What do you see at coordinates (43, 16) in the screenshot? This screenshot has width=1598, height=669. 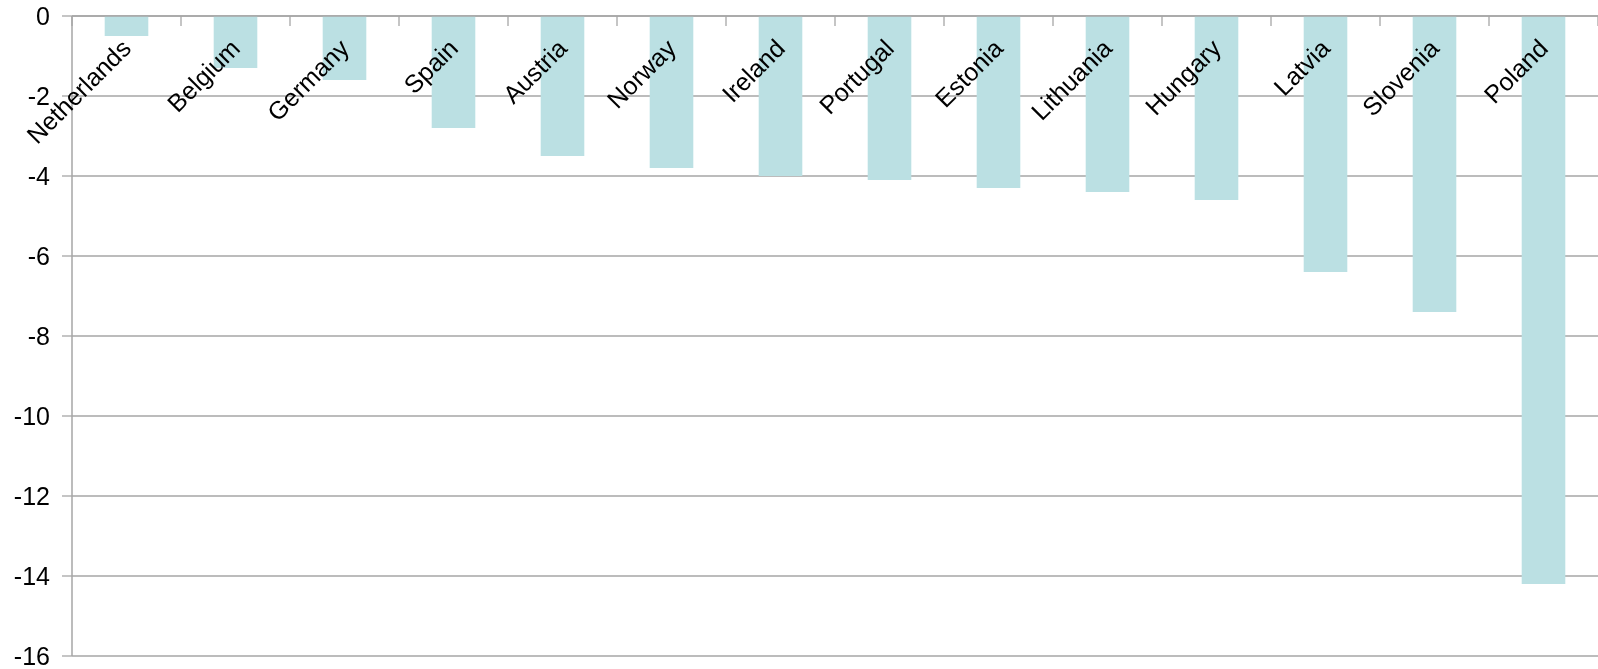 I see `y-tick-label: 0` at bounding box center [43, 16].